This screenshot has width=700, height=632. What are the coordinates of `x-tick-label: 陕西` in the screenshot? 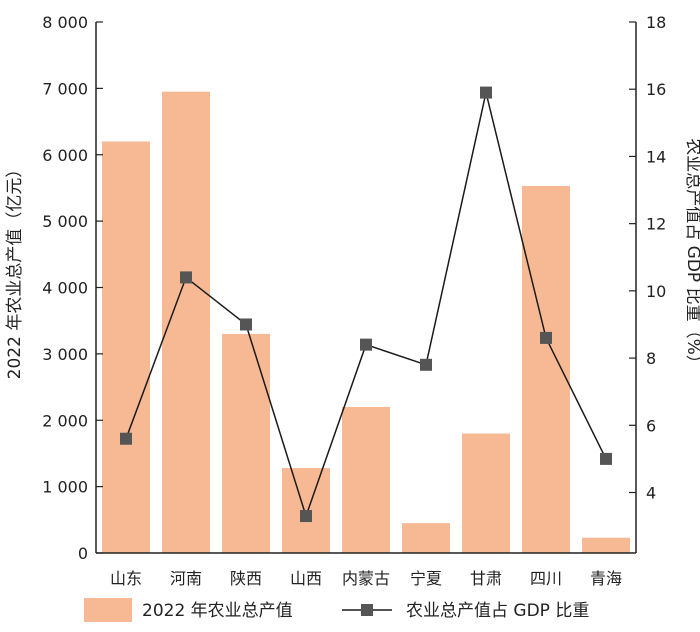 It's located at (246, 578).